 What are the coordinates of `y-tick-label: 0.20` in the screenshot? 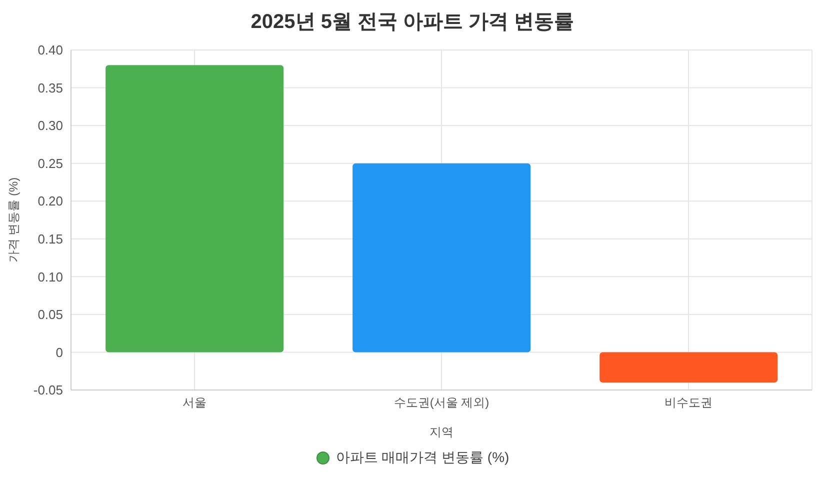 It's located at (50, 201).